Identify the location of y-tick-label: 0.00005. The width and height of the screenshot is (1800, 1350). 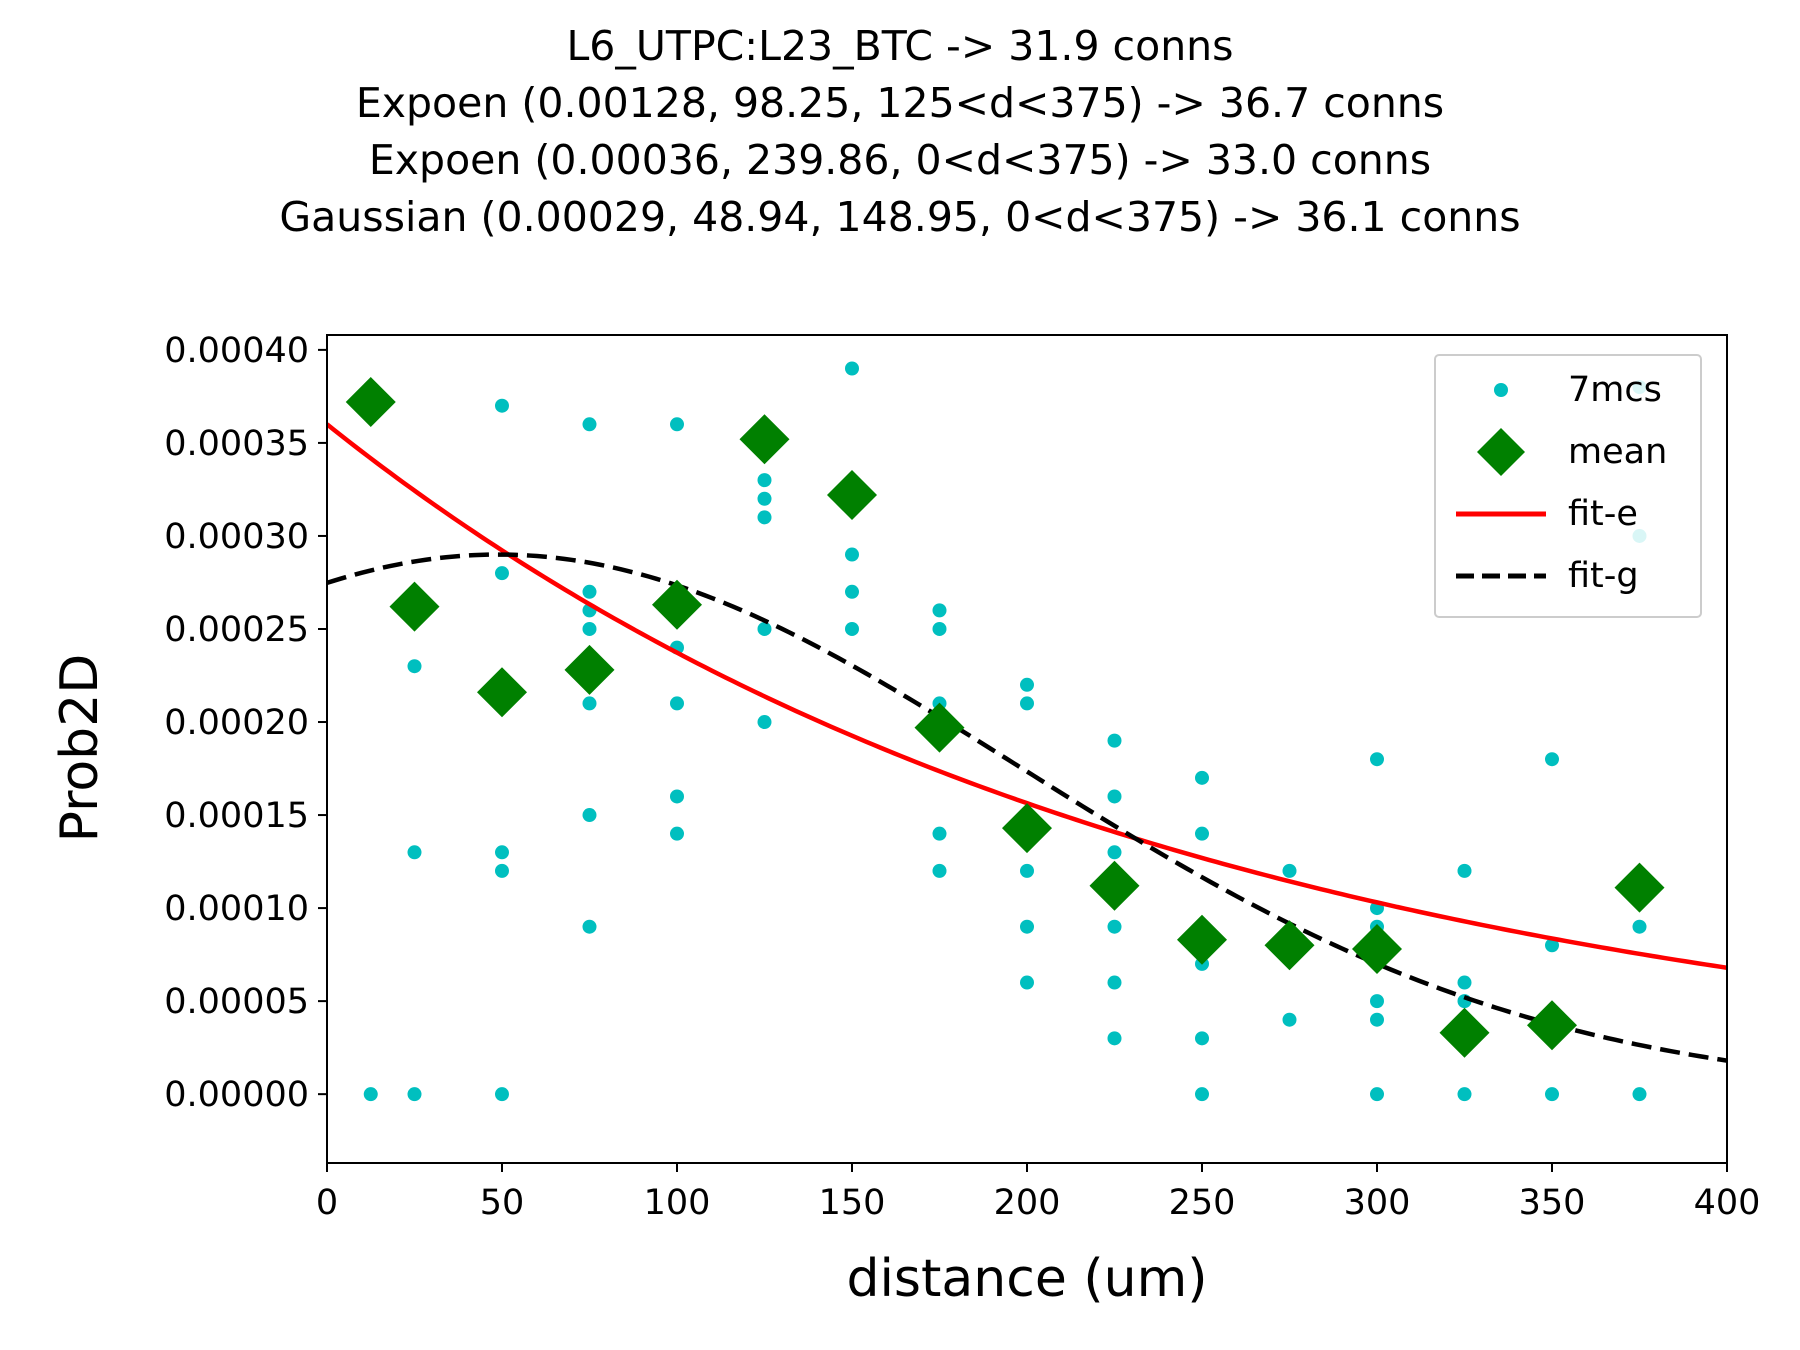
(236, 1002).